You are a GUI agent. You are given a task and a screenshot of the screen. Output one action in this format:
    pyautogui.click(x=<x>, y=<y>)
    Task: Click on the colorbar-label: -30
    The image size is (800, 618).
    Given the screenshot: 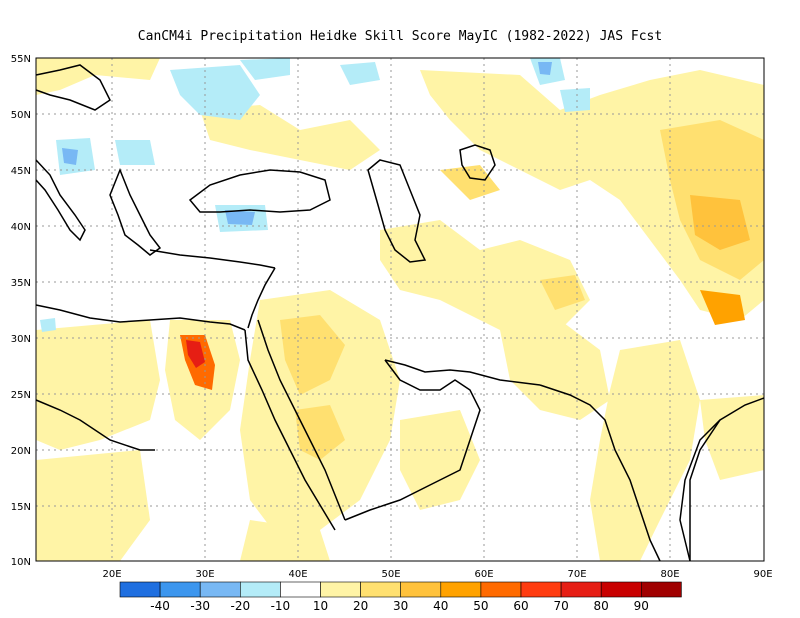 What is the action you would take?
    pyautogui.click(x=200, y=606)
    